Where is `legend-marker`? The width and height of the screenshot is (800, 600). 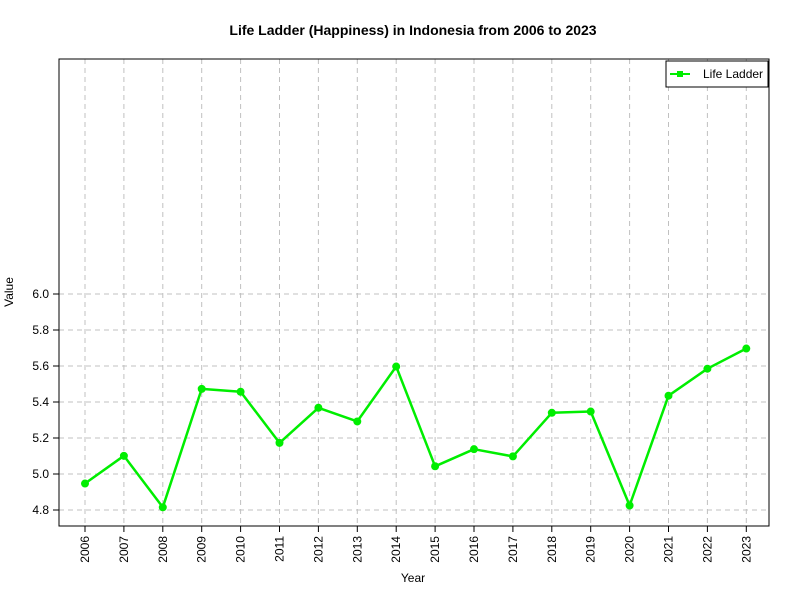
legend-marker is located at coordinates (680, 74).